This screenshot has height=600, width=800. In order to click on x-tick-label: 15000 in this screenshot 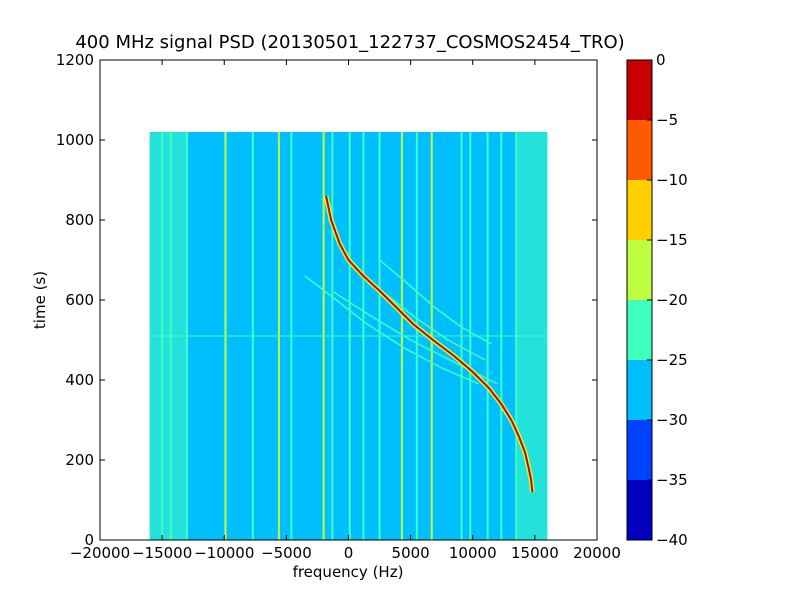, I will do `click(535, 553)`.